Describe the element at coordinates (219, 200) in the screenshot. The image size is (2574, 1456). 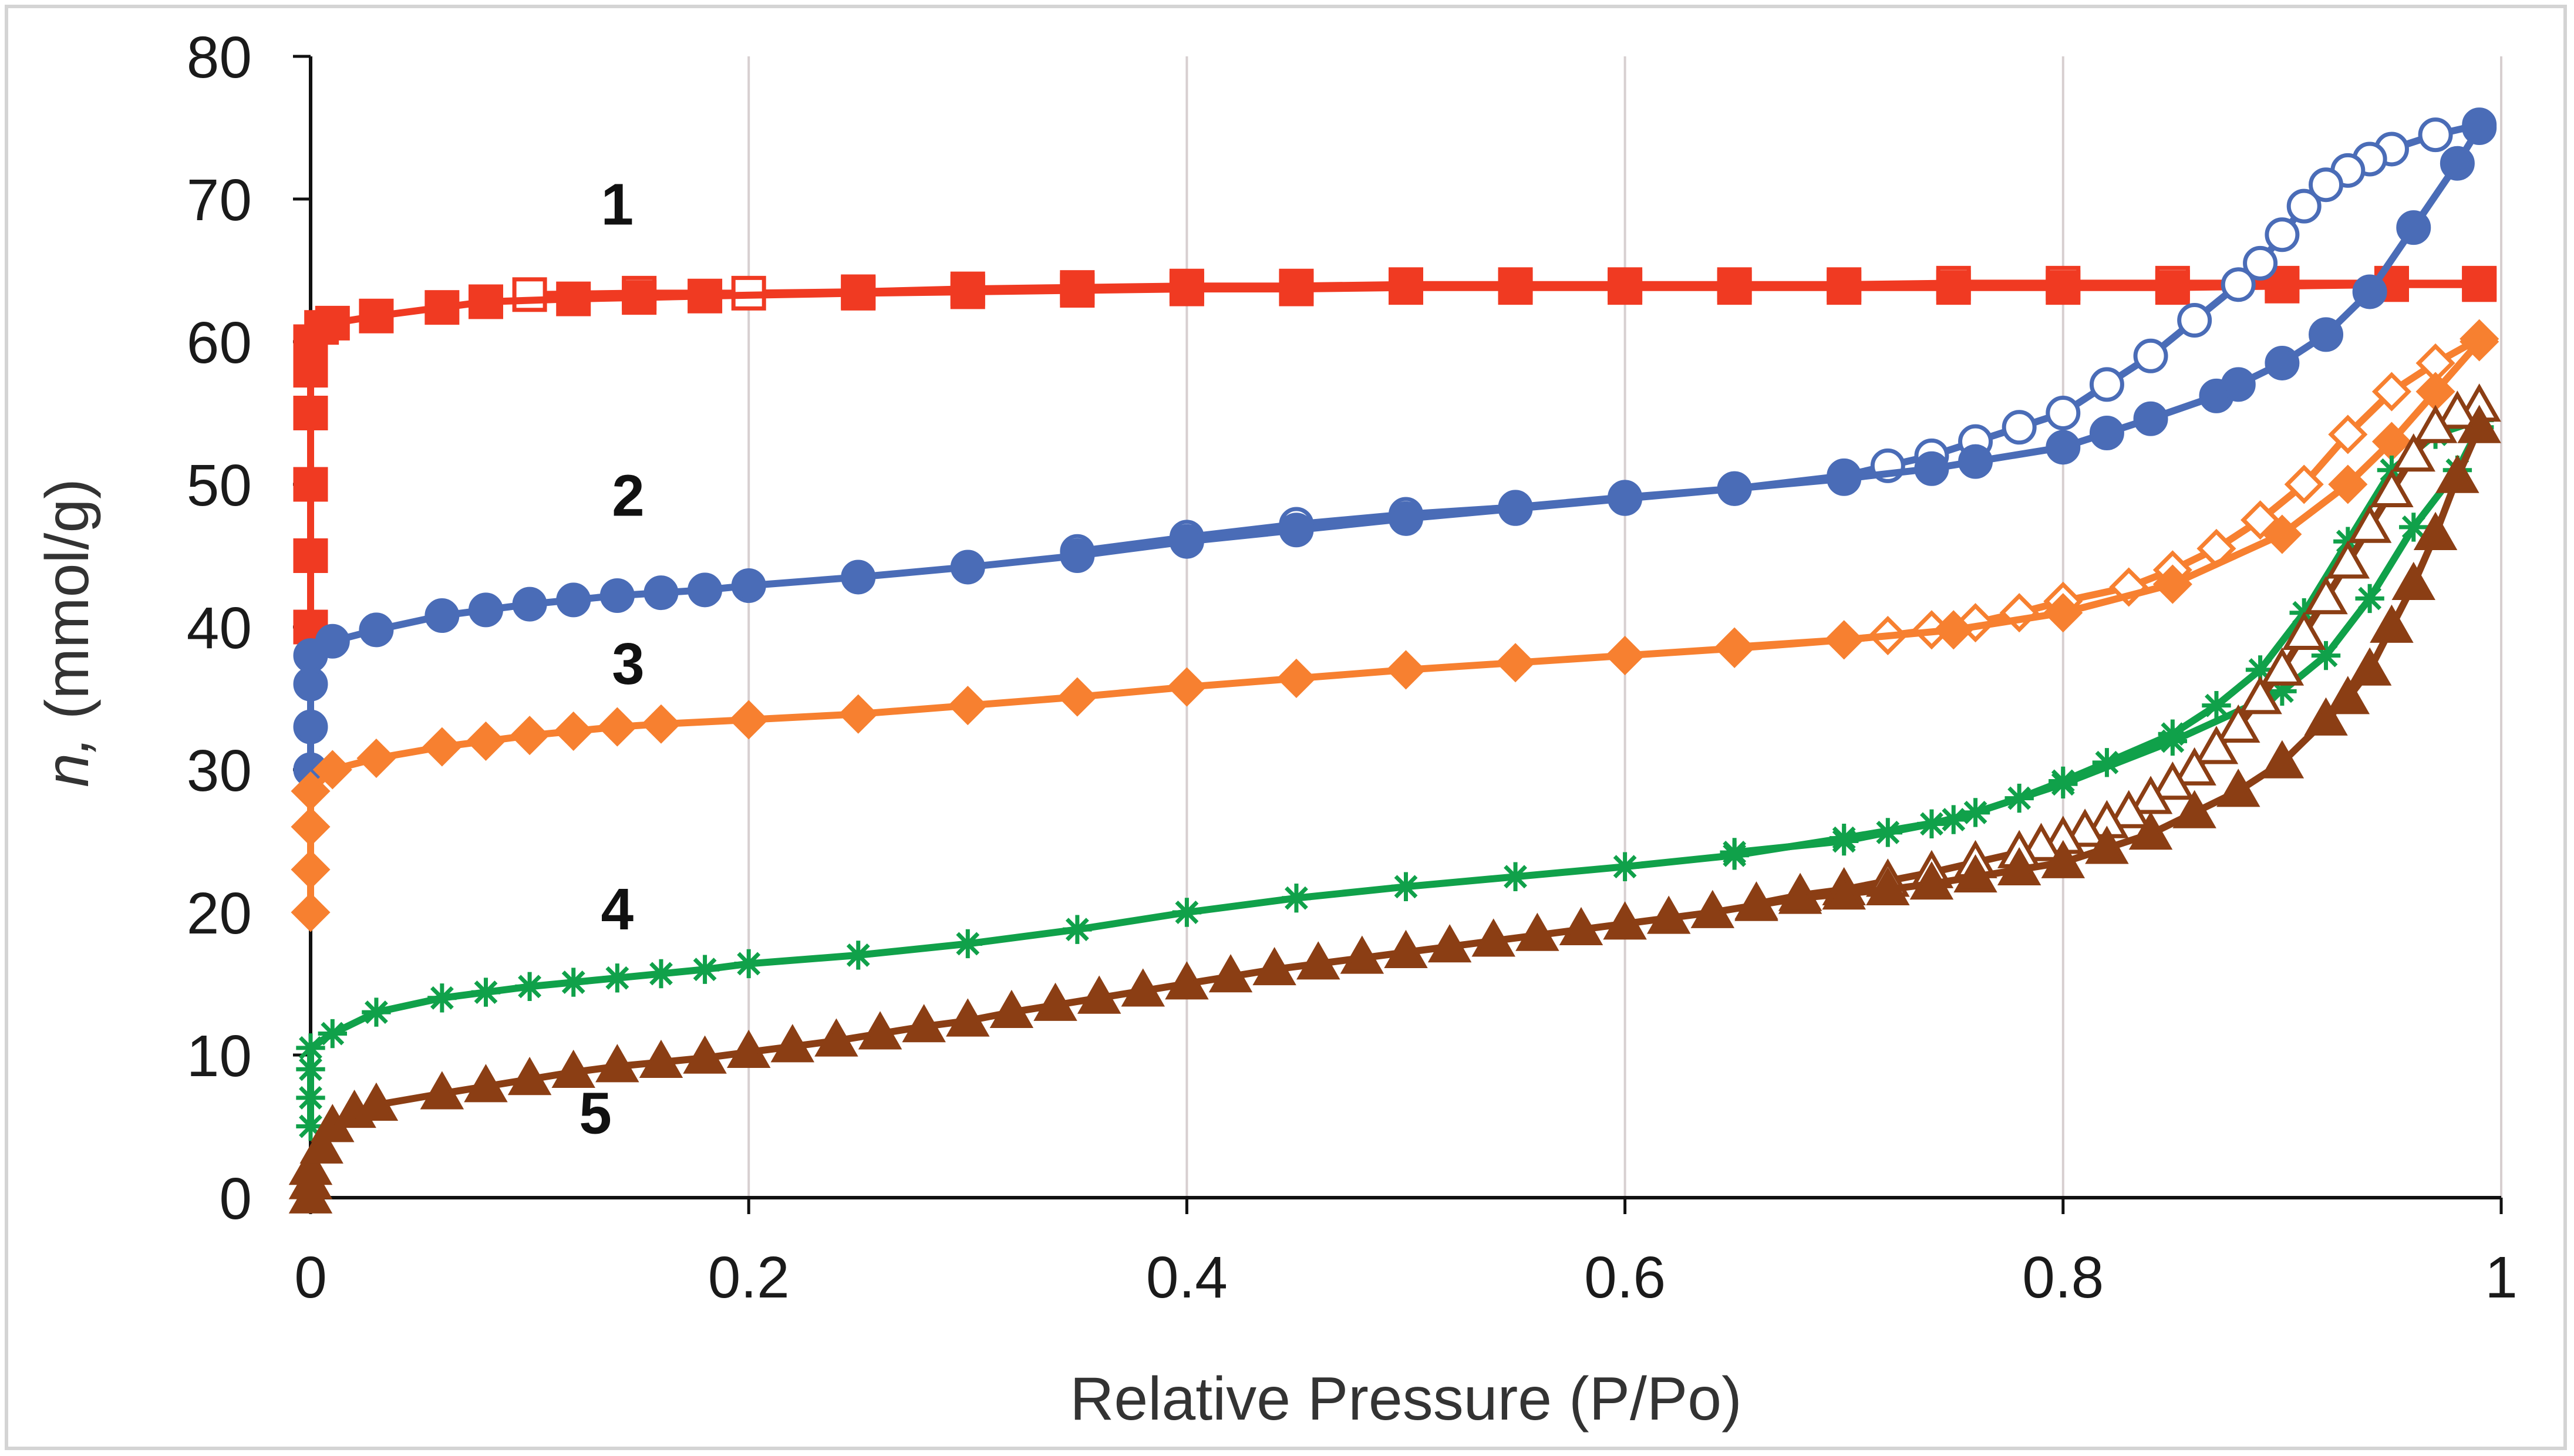
I see `y-tick-label: 70` at that location.